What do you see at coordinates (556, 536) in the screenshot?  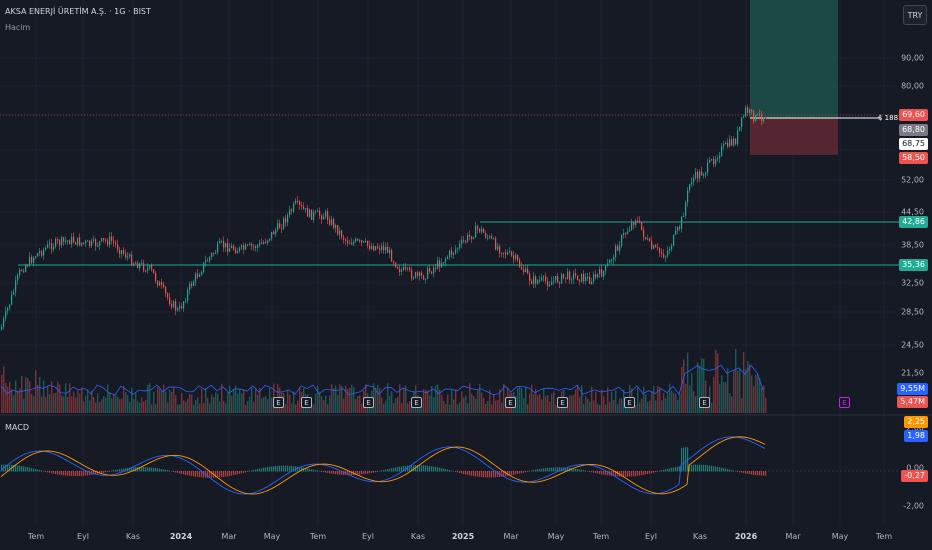 I see `time-axis-label: May` at bounding box center [556, 536].